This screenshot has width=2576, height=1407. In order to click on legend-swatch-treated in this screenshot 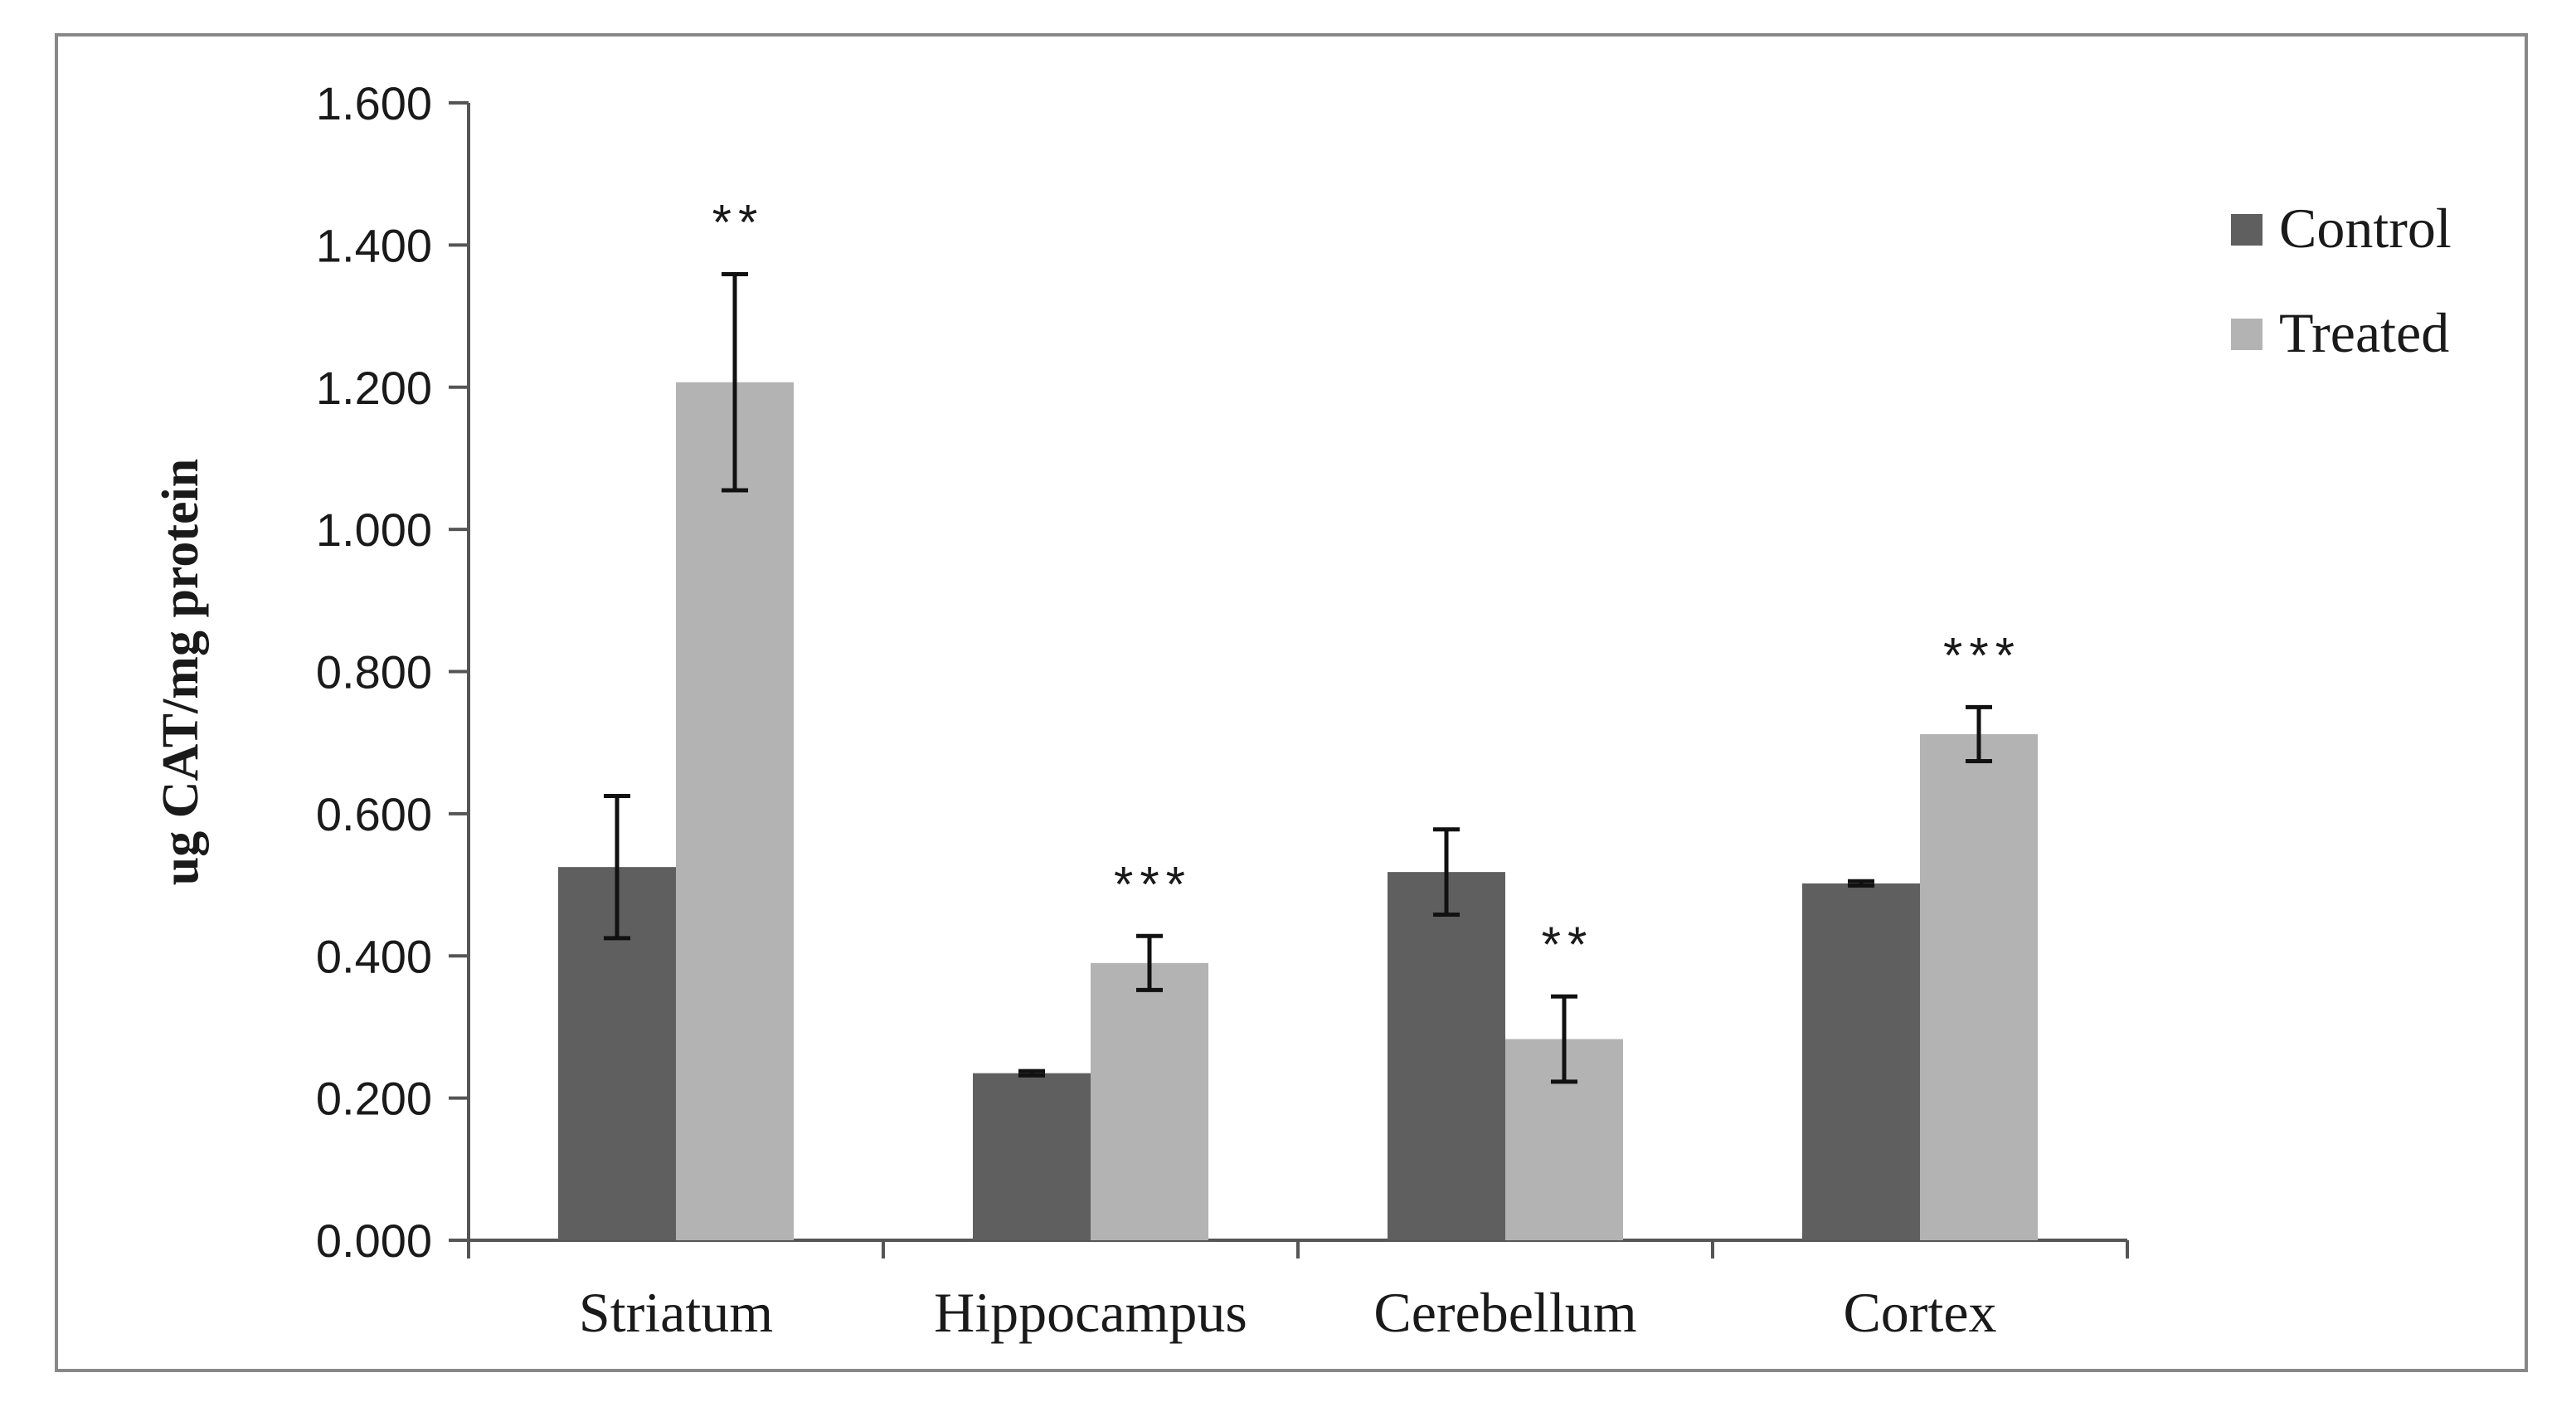, I will do `click(2247, 334)`.